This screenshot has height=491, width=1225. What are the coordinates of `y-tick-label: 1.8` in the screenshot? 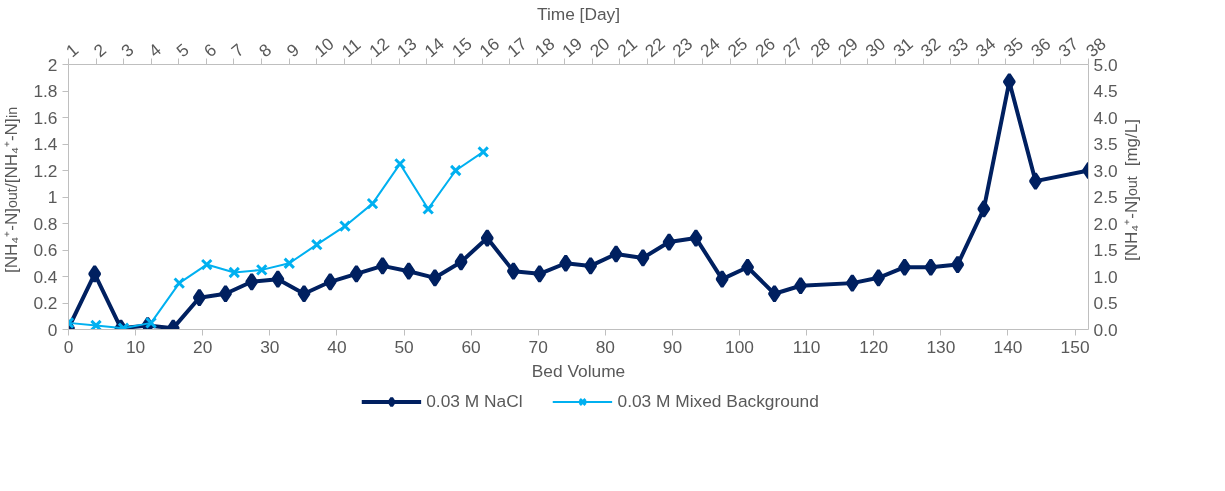 It's located at (45, 91).